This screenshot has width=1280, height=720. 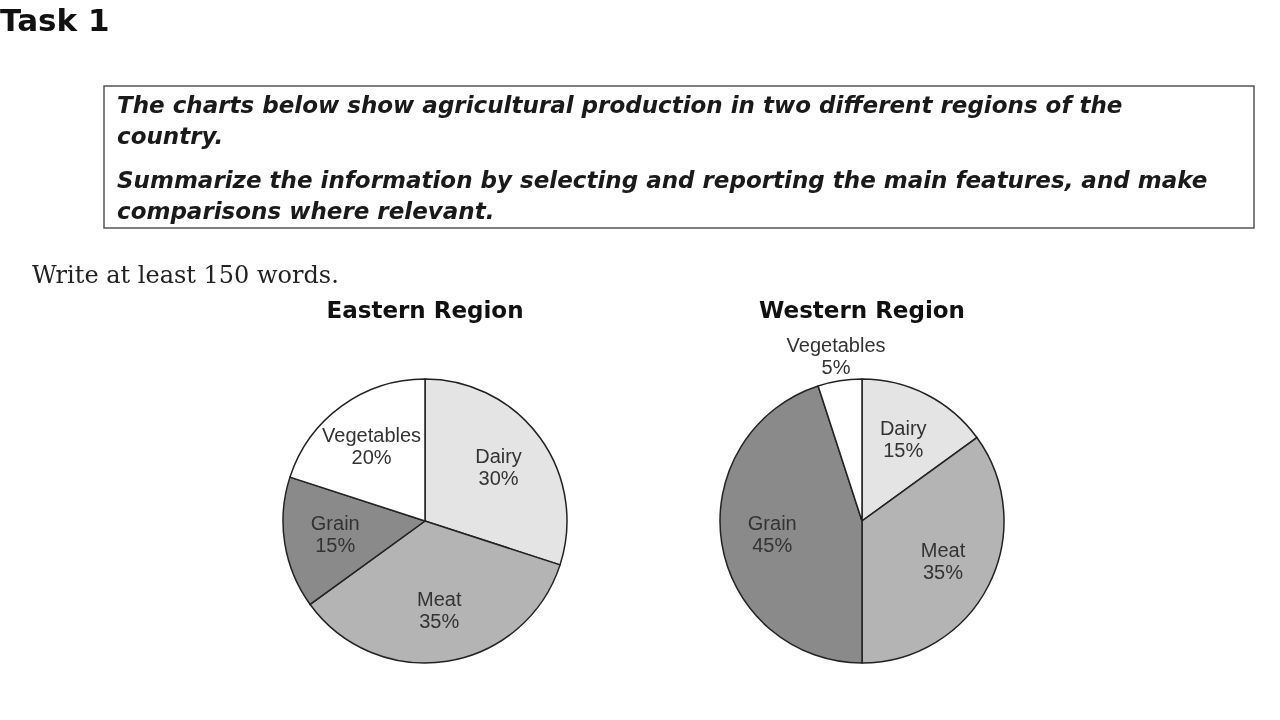 I want to click on data-label: 30%, so click(x=498, y=477).